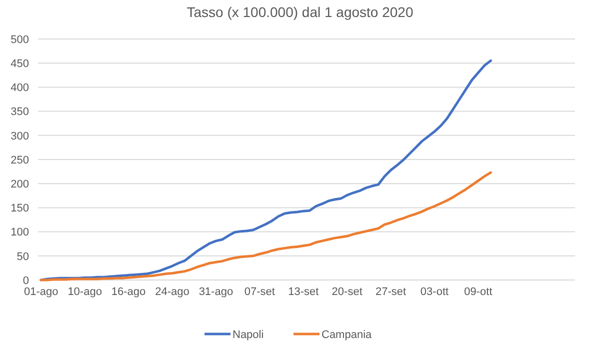  Describe the element at coordinates (19, 64) in the screenshot. I see `y-tick-label: 450` at that location.